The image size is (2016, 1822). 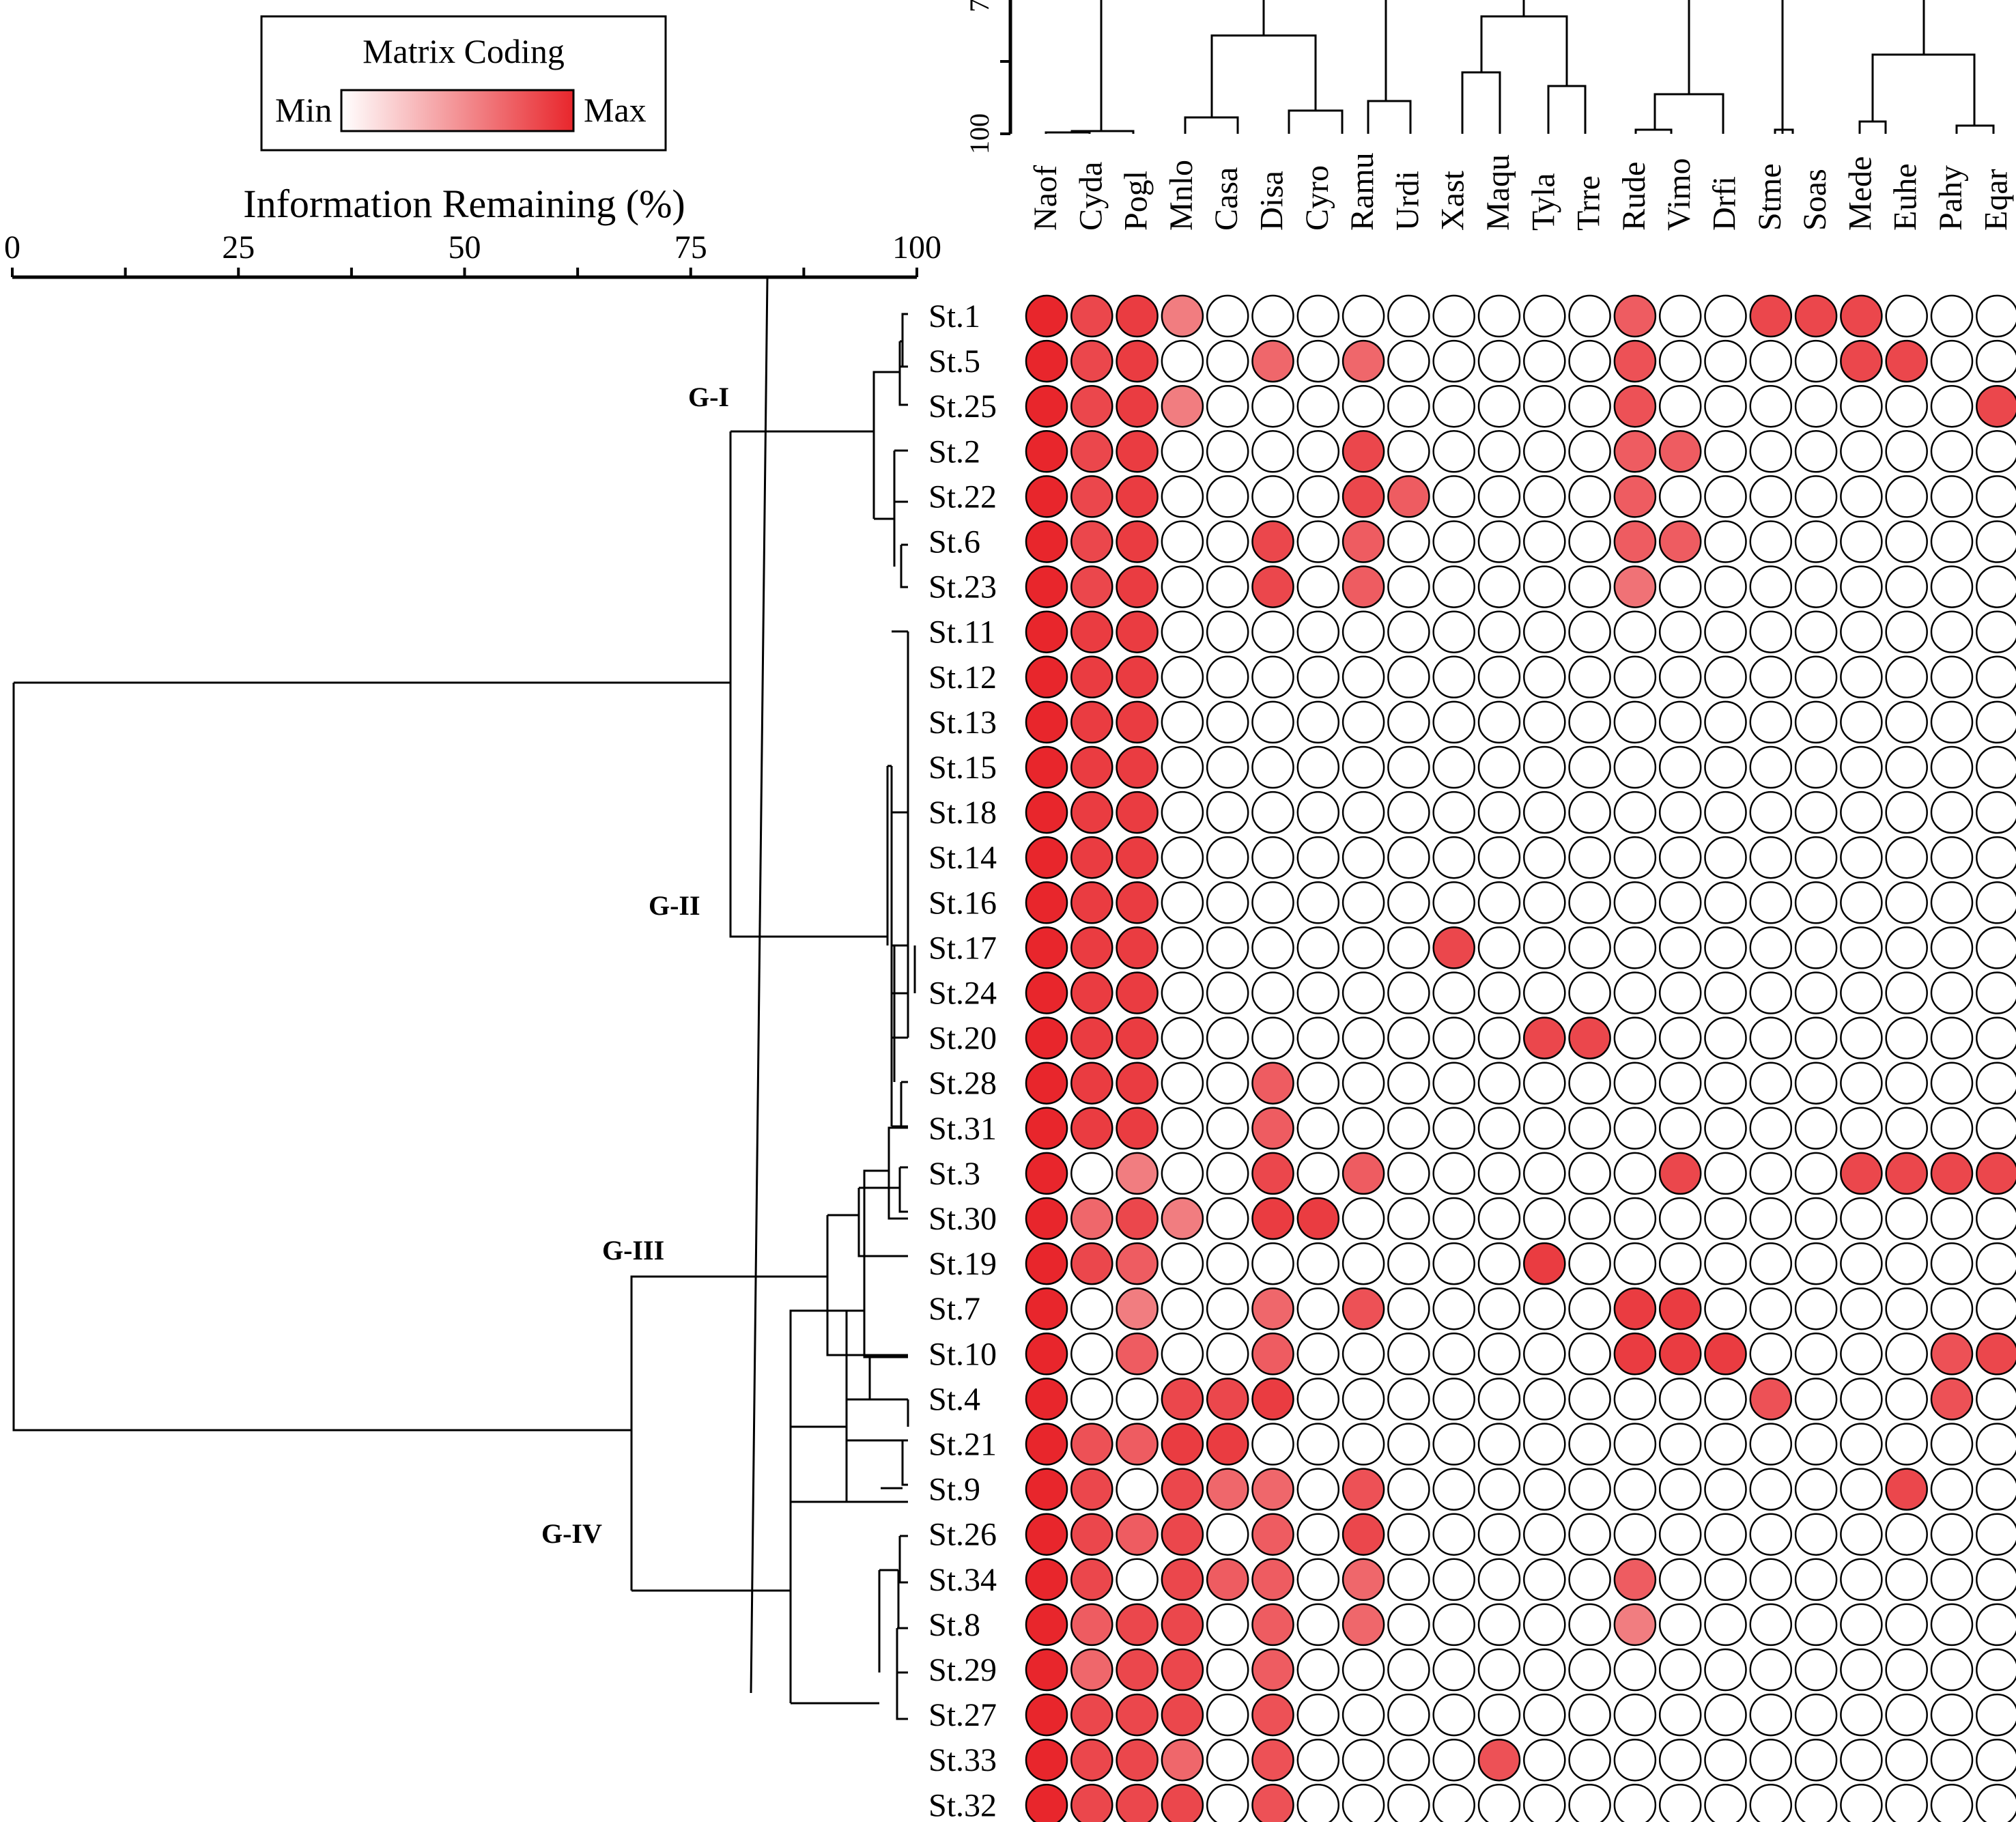 I want to click on row-label: St.20, so click(x=963, y=1039).